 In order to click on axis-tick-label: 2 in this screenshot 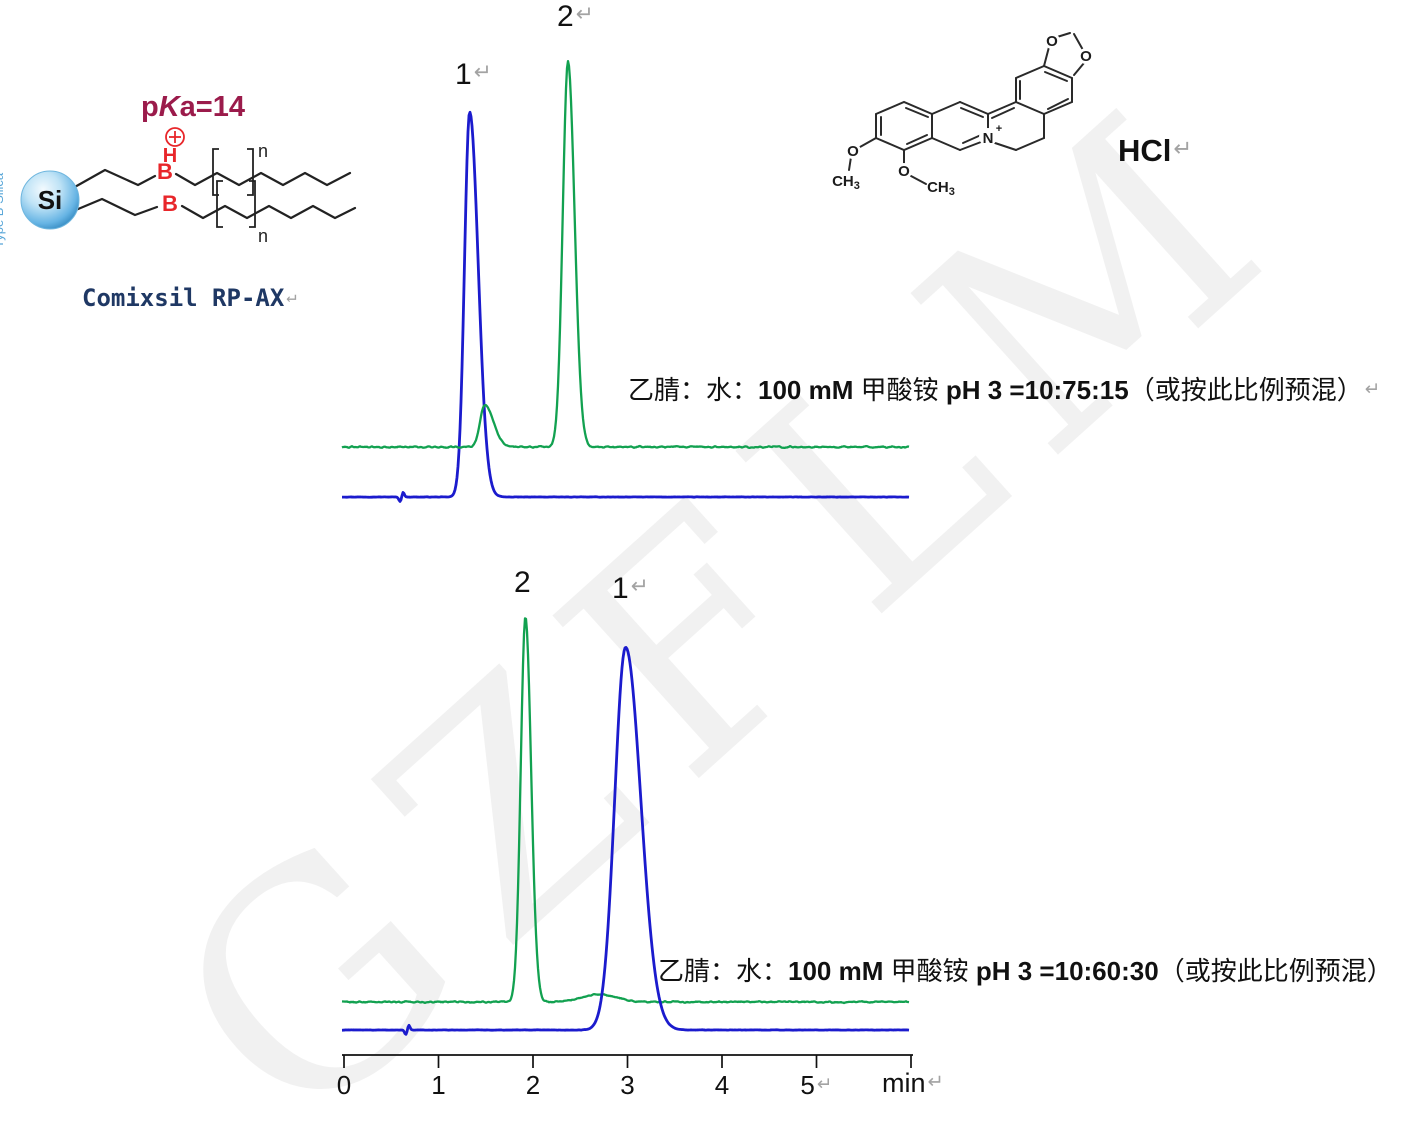, I will do `click(533, 1085)`.